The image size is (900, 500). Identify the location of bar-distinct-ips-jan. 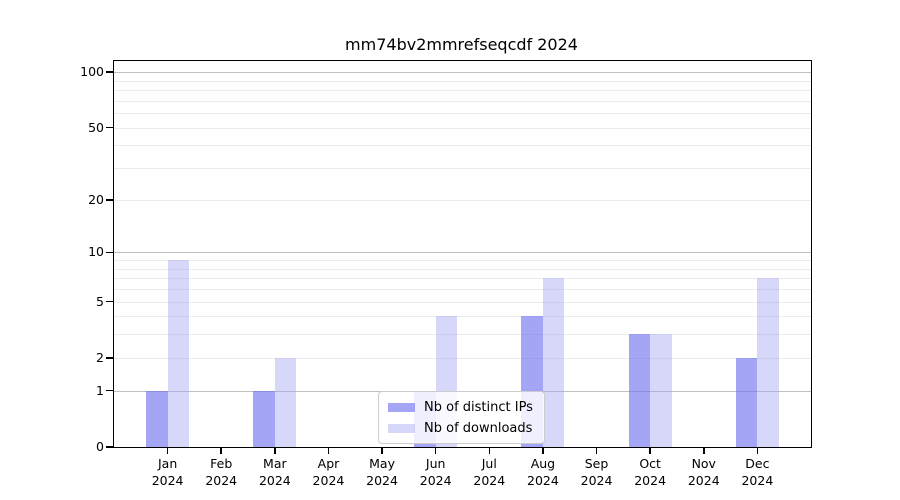
(157, 418).